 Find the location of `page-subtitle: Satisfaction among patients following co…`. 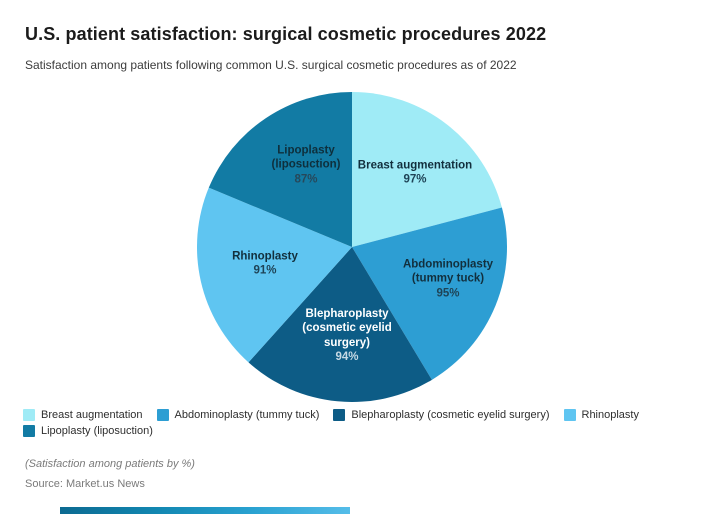

page-subtitle: Satisfaction among patients following co… is located at coordinates (271, 65).